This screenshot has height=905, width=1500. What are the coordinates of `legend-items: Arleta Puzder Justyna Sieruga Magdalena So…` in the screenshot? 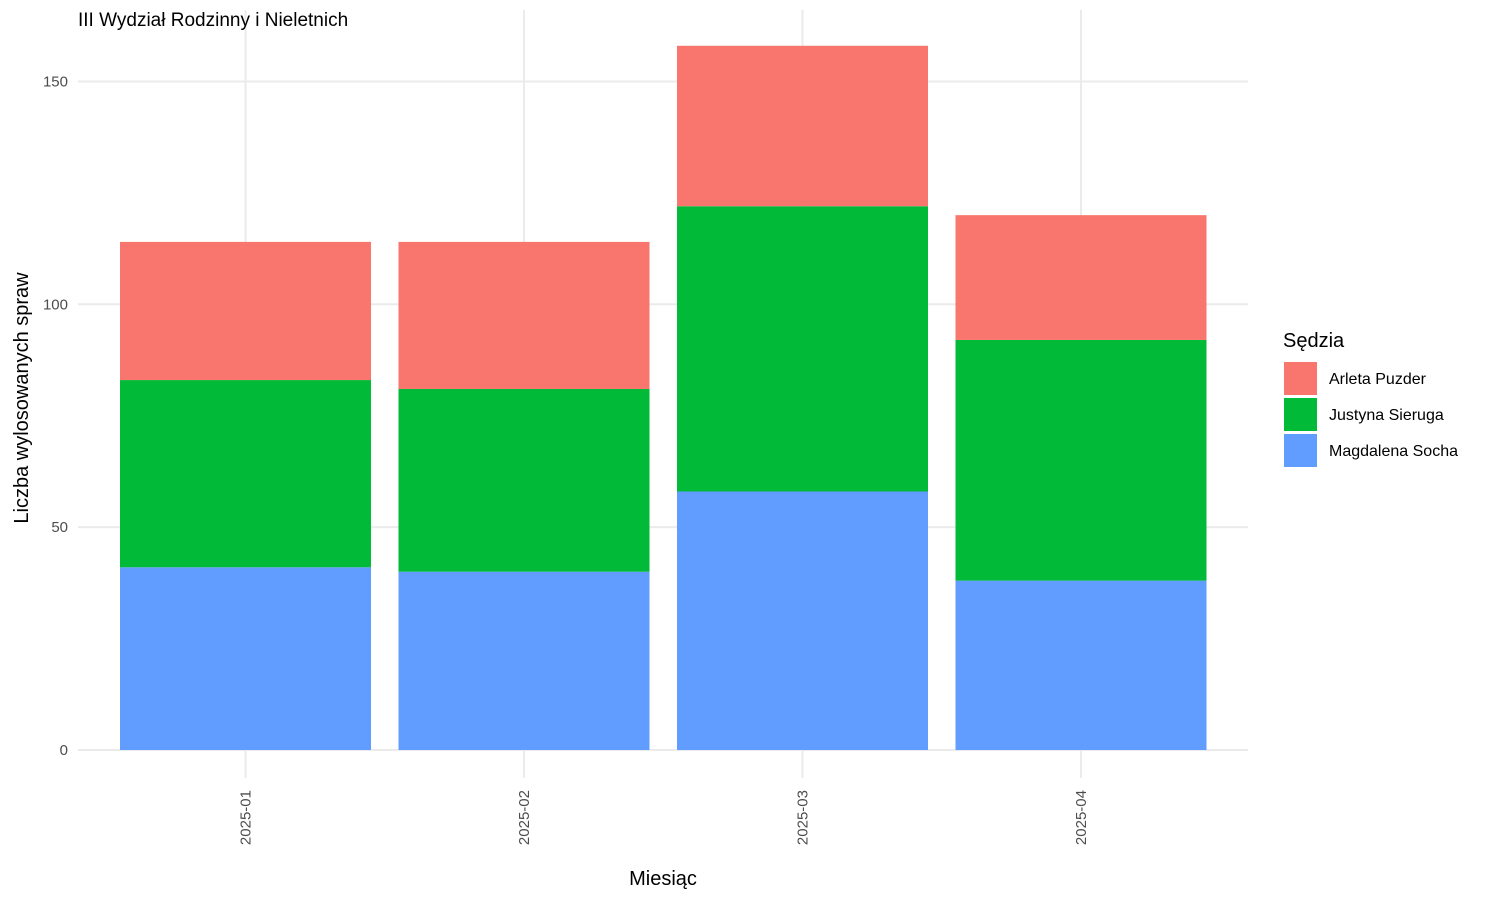 It's located at (1371, 414).